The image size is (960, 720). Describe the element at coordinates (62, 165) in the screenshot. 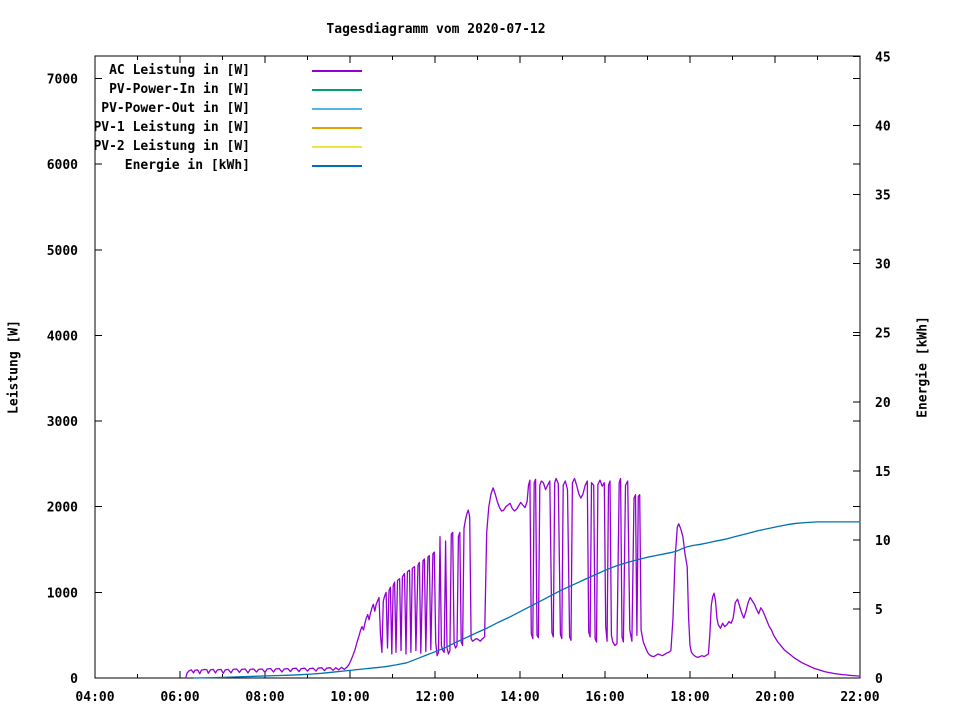

I see `y-left-tick-label: 6000` at that location.